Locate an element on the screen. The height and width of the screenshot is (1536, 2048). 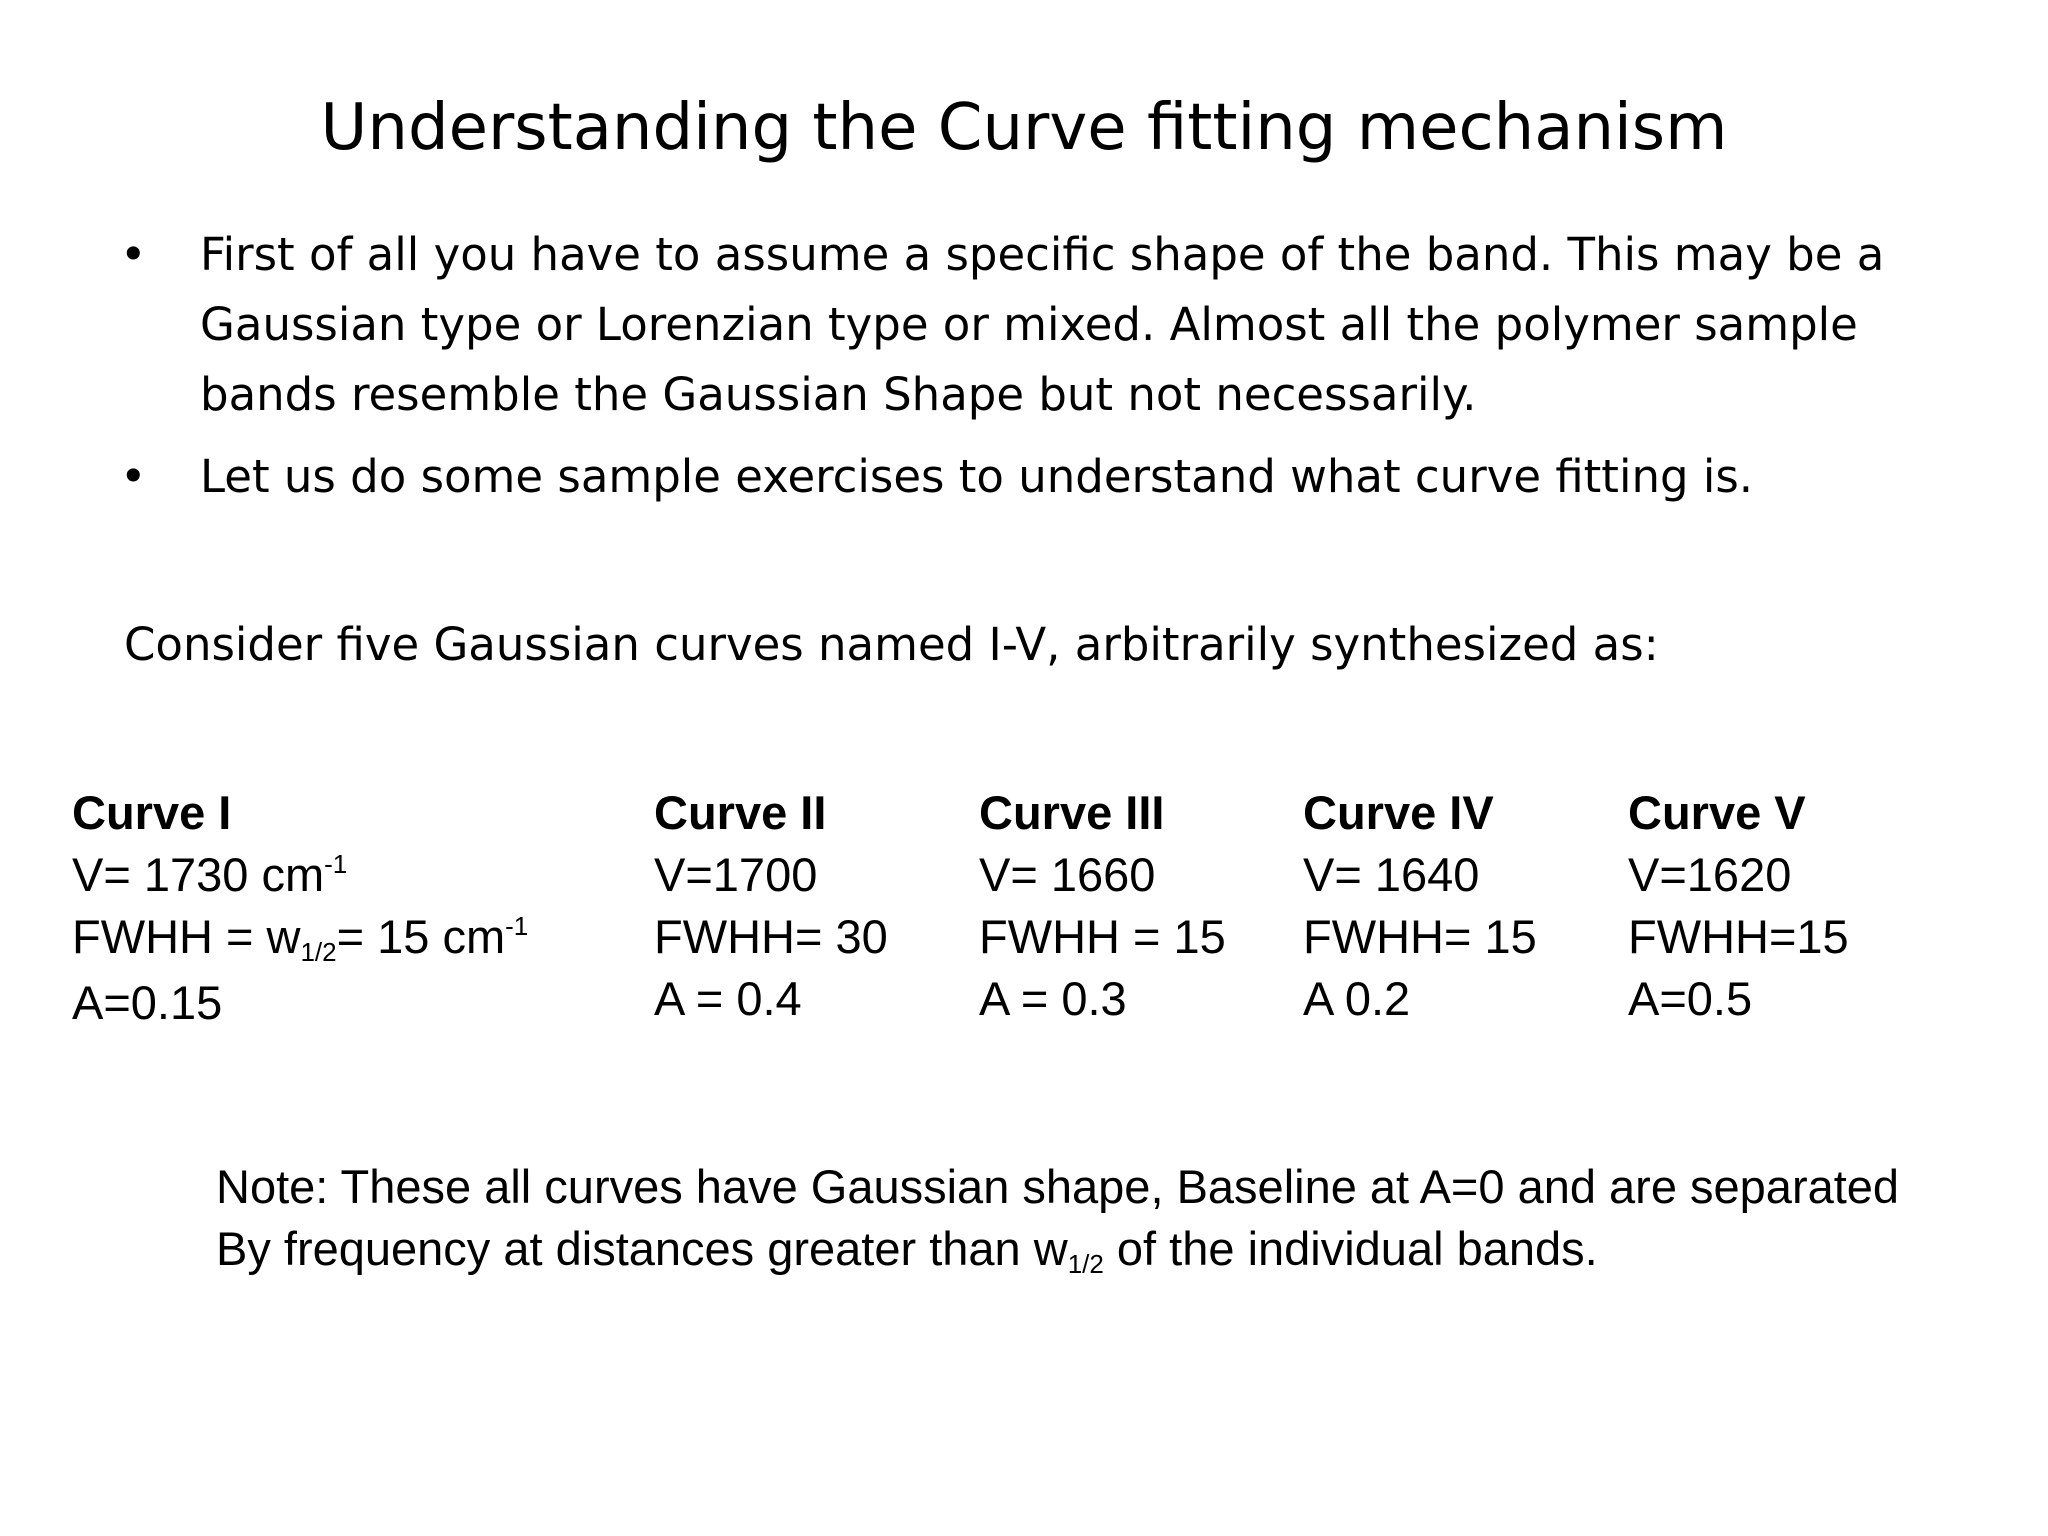
curve-absorbance: A=0.15 is located at coordinates (147, 1002).